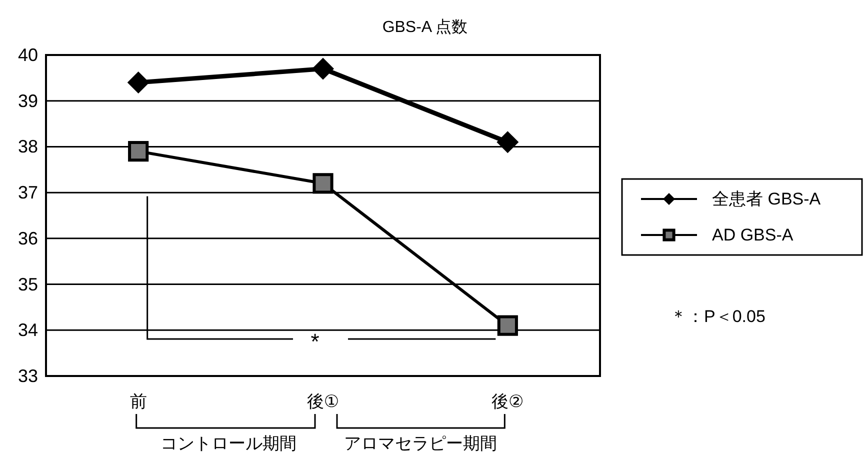 This screenshot has height=456, width=865. I want to click on text: アロマセラピー期間, so click(420, 443).